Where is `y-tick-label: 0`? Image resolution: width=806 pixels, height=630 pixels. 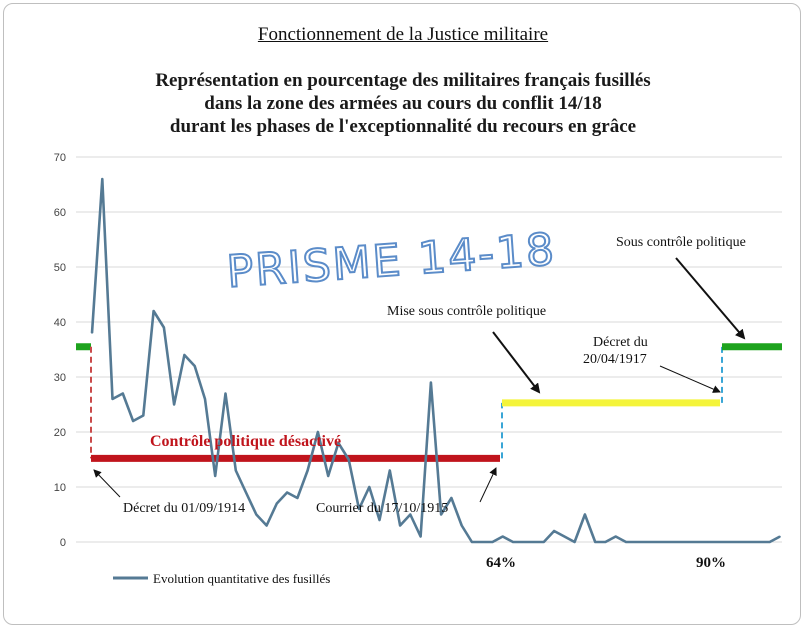 y-tick-label: 0 is located at coordinates (63, 543).